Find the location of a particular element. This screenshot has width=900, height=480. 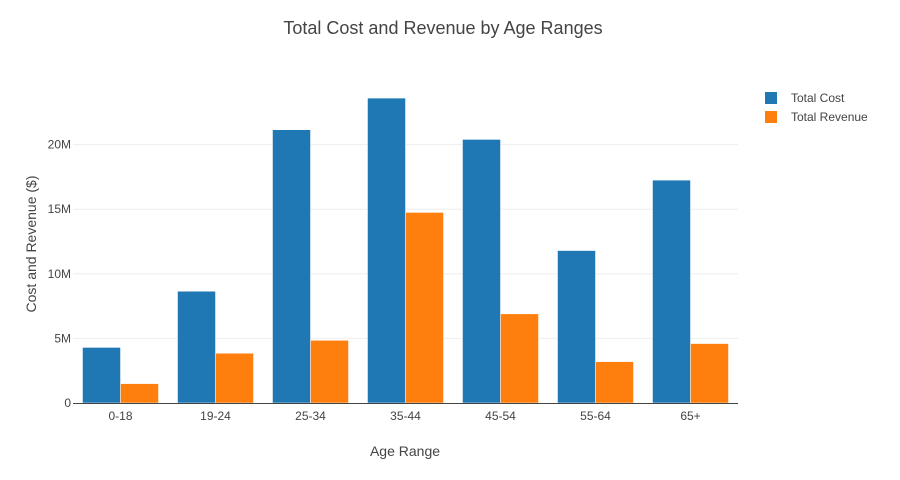

legend-label: Total Cost is located at coordinates (818, 98).